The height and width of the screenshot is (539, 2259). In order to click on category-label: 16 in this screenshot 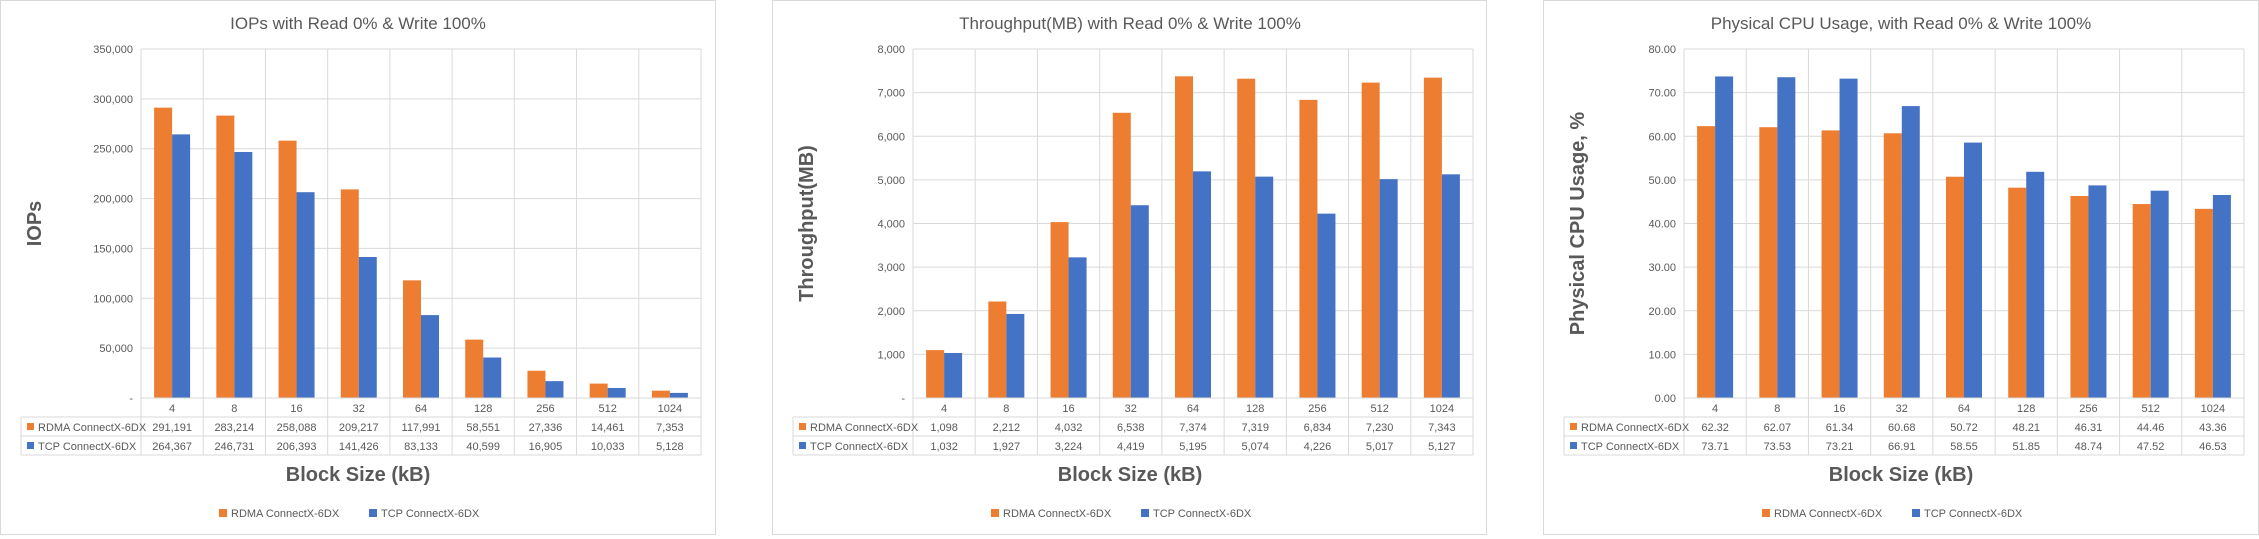, I will do `click(1068, 409)`.